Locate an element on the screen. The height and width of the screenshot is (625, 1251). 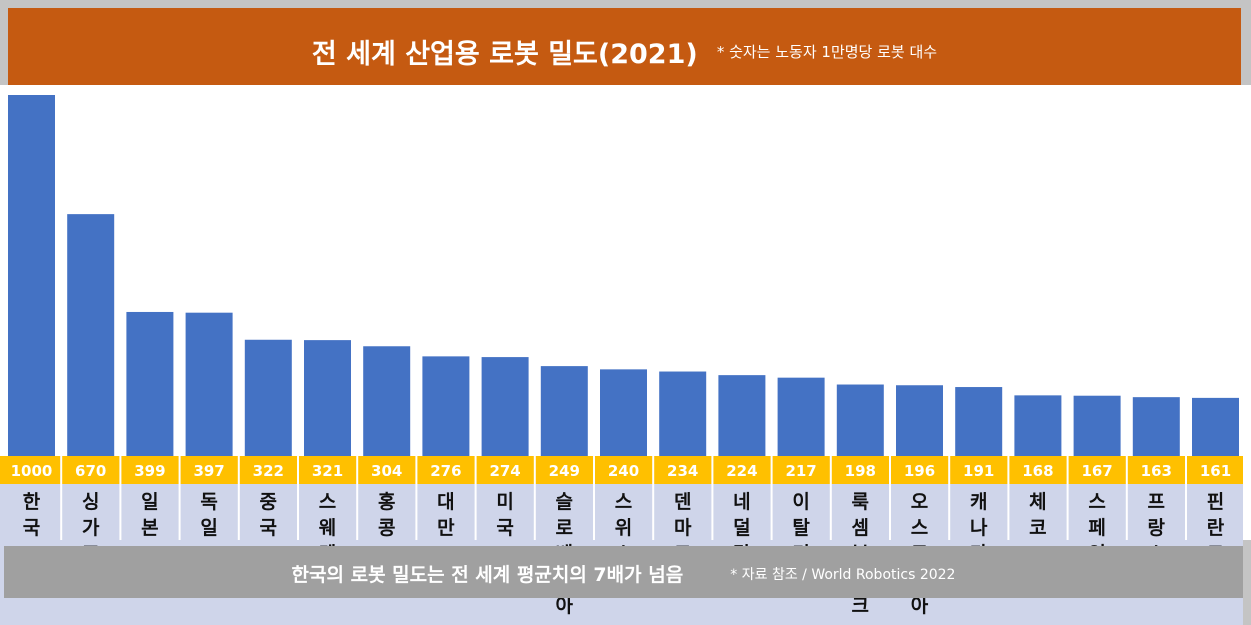
value-label-4: 322 is located at coordinates (268, 471).